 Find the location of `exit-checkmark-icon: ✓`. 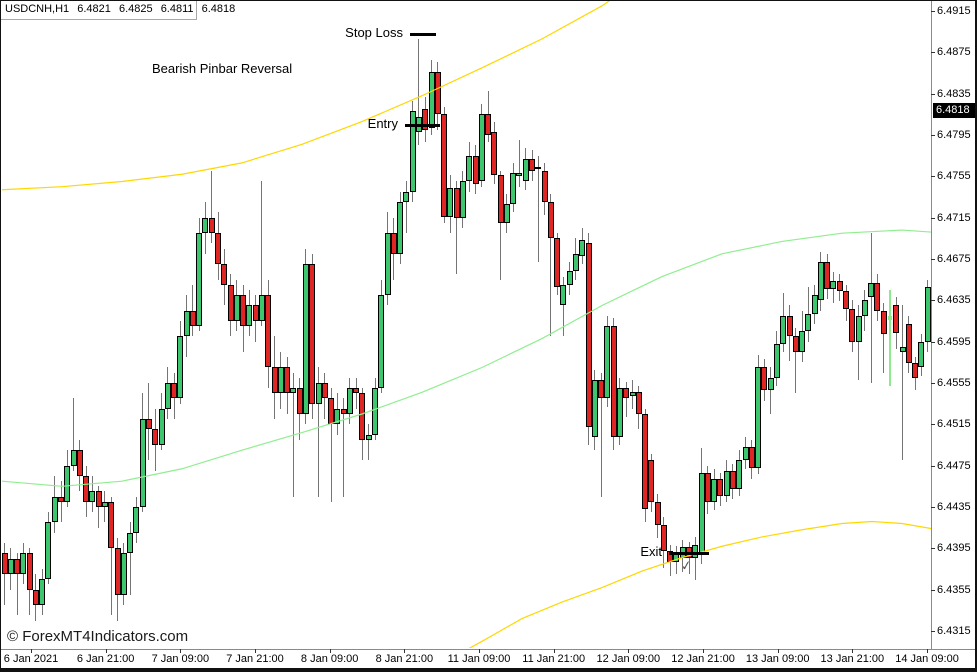

exit-checkmark-icon: ✓ is located at coordinates (686, 566).